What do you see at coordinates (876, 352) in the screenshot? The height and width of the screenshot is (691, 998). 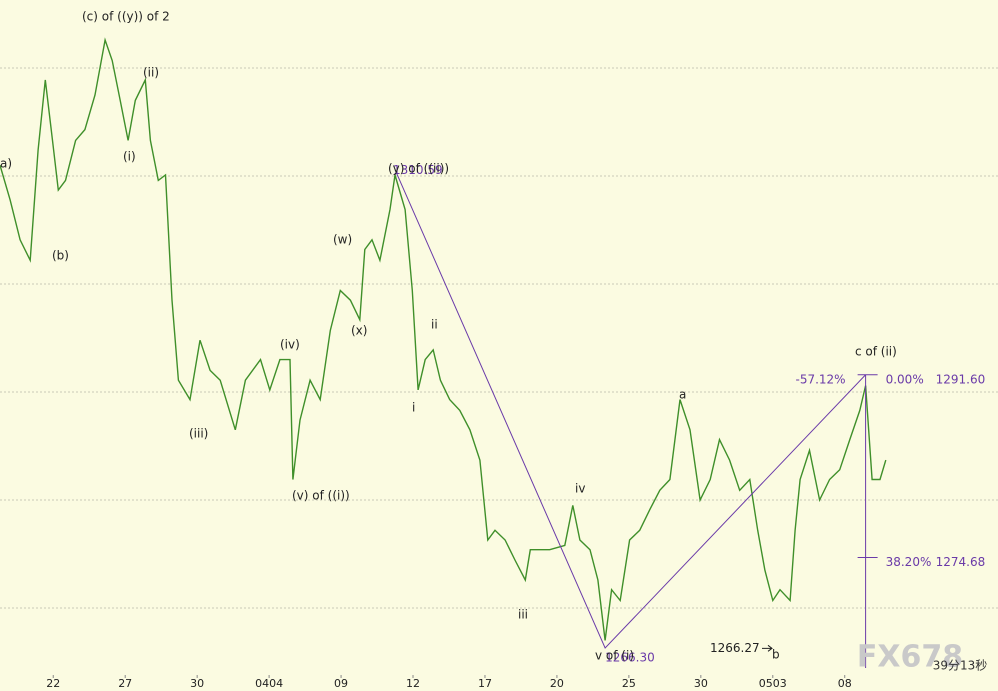 I see `wave-label: c of (ii)` at bounding box center [876, 352].